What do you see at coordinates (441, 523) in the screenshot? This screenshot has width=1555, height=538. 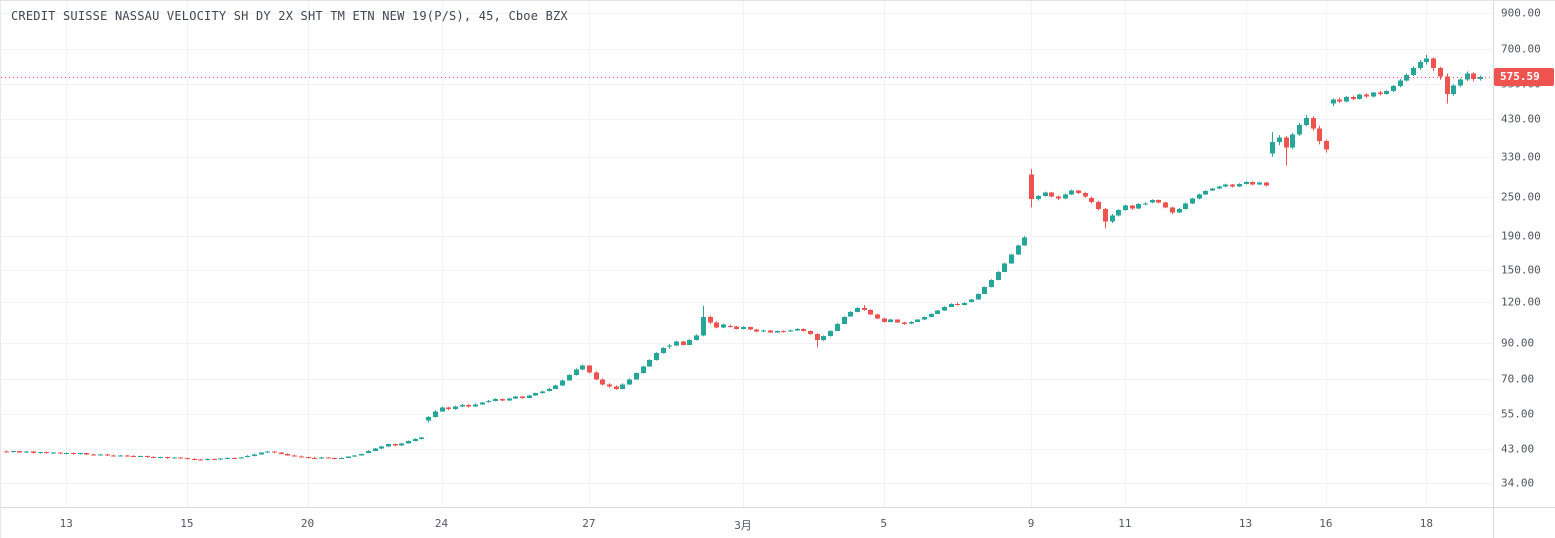 I see `time-axis-label: 24` at bounding box center [441, 523].